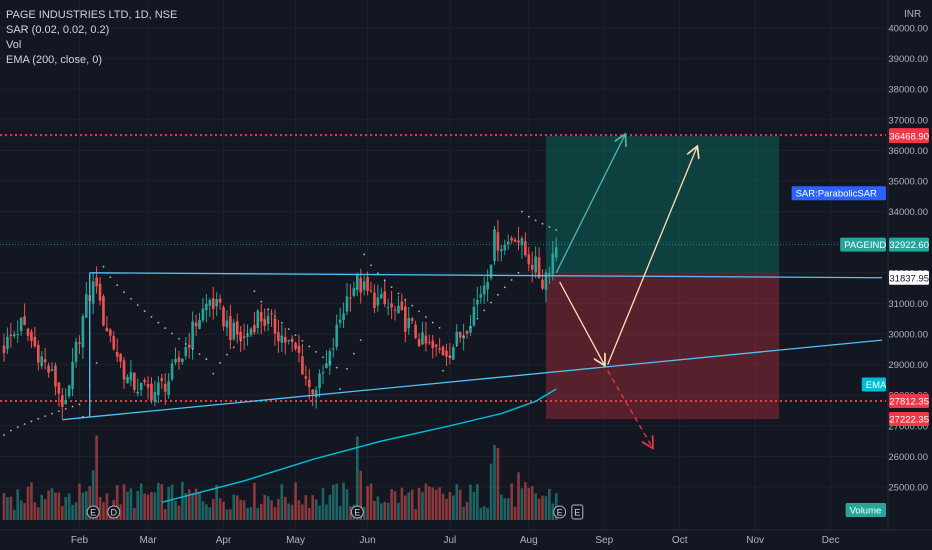 Image resolution: width=932 pixels, height=550 pixels. Describe the element at coordinates (486, 275) in the screenshot. I see `upper-trendline` at that location.